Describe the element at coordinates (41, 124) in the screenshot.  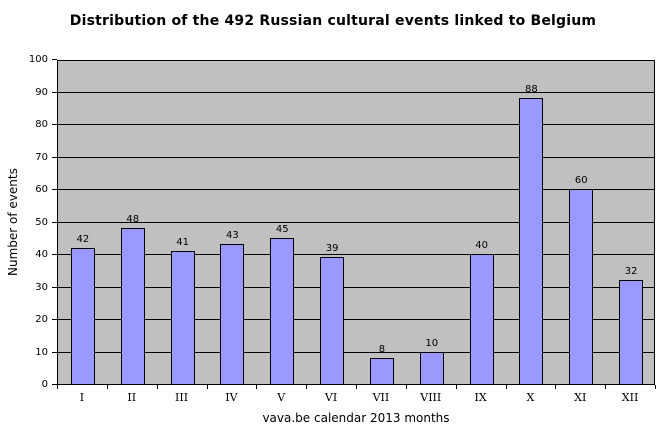
I see `y-tick-label: 80` at that location.